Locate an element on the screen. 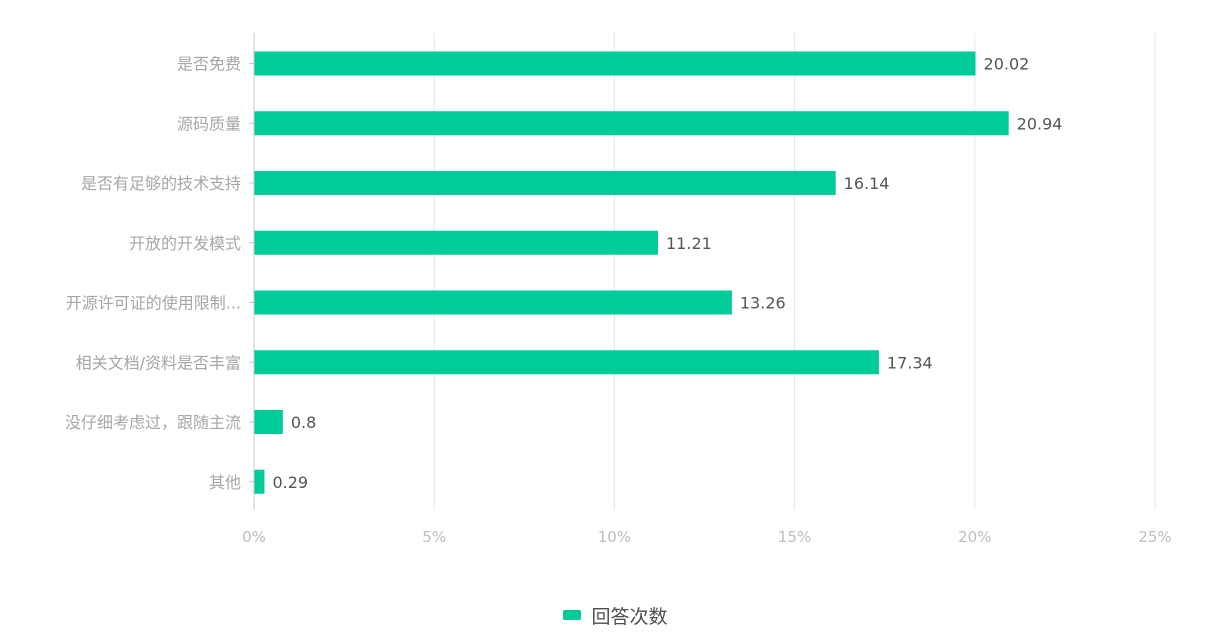 This screenshot has width=1231, height=643. x-tick-label: 10% is located at coordinates (614, 537).